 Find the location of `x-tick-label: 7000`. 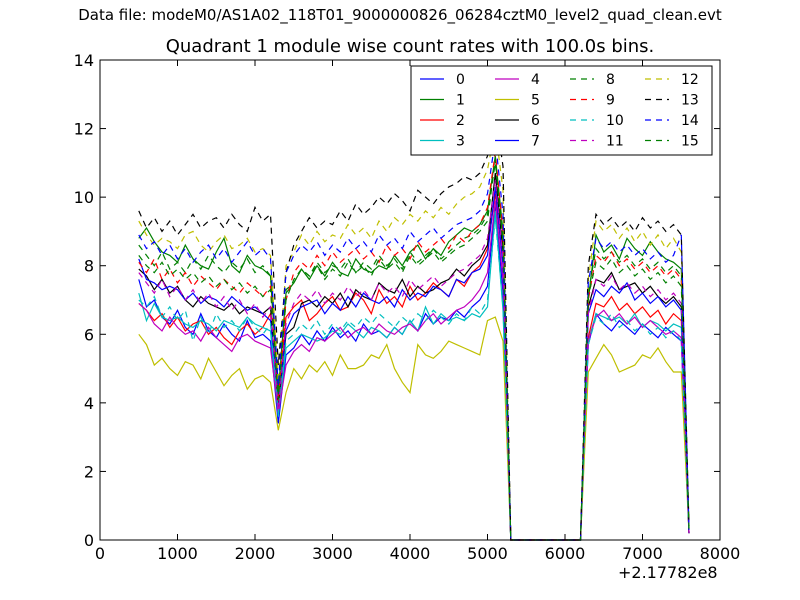

x-tick-label: 7000 is located at coordinates (642, 553).